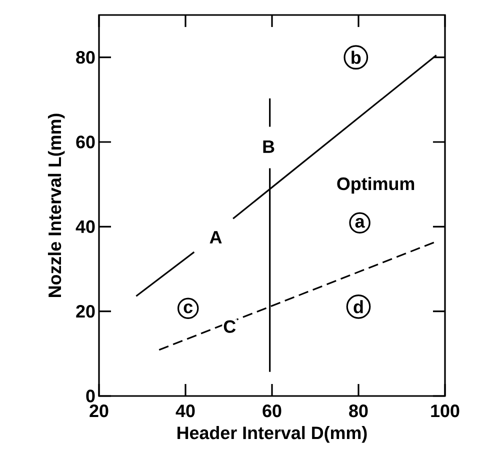 The width and height of the screenshot is (477, 470). I want to click on annotation: Optimum, so click(375, 185).